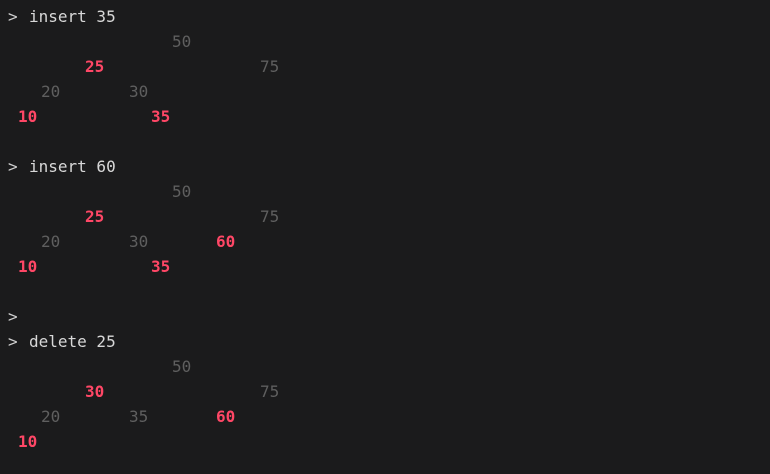 This screenshot has height=474, width=770. What do you see at coordinates (385, 16) in the screenshot?
I see `command-line: > insert 35` at bounding box center [385, 16].